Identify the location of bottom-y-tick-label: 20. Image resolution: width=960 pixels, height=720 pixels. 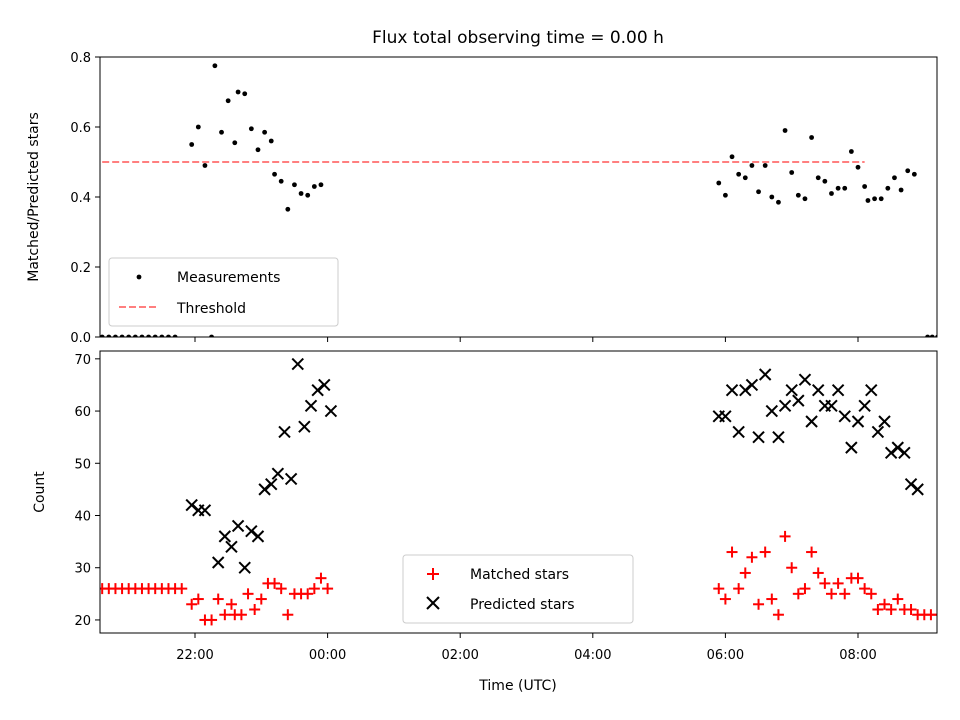
(82, 621).